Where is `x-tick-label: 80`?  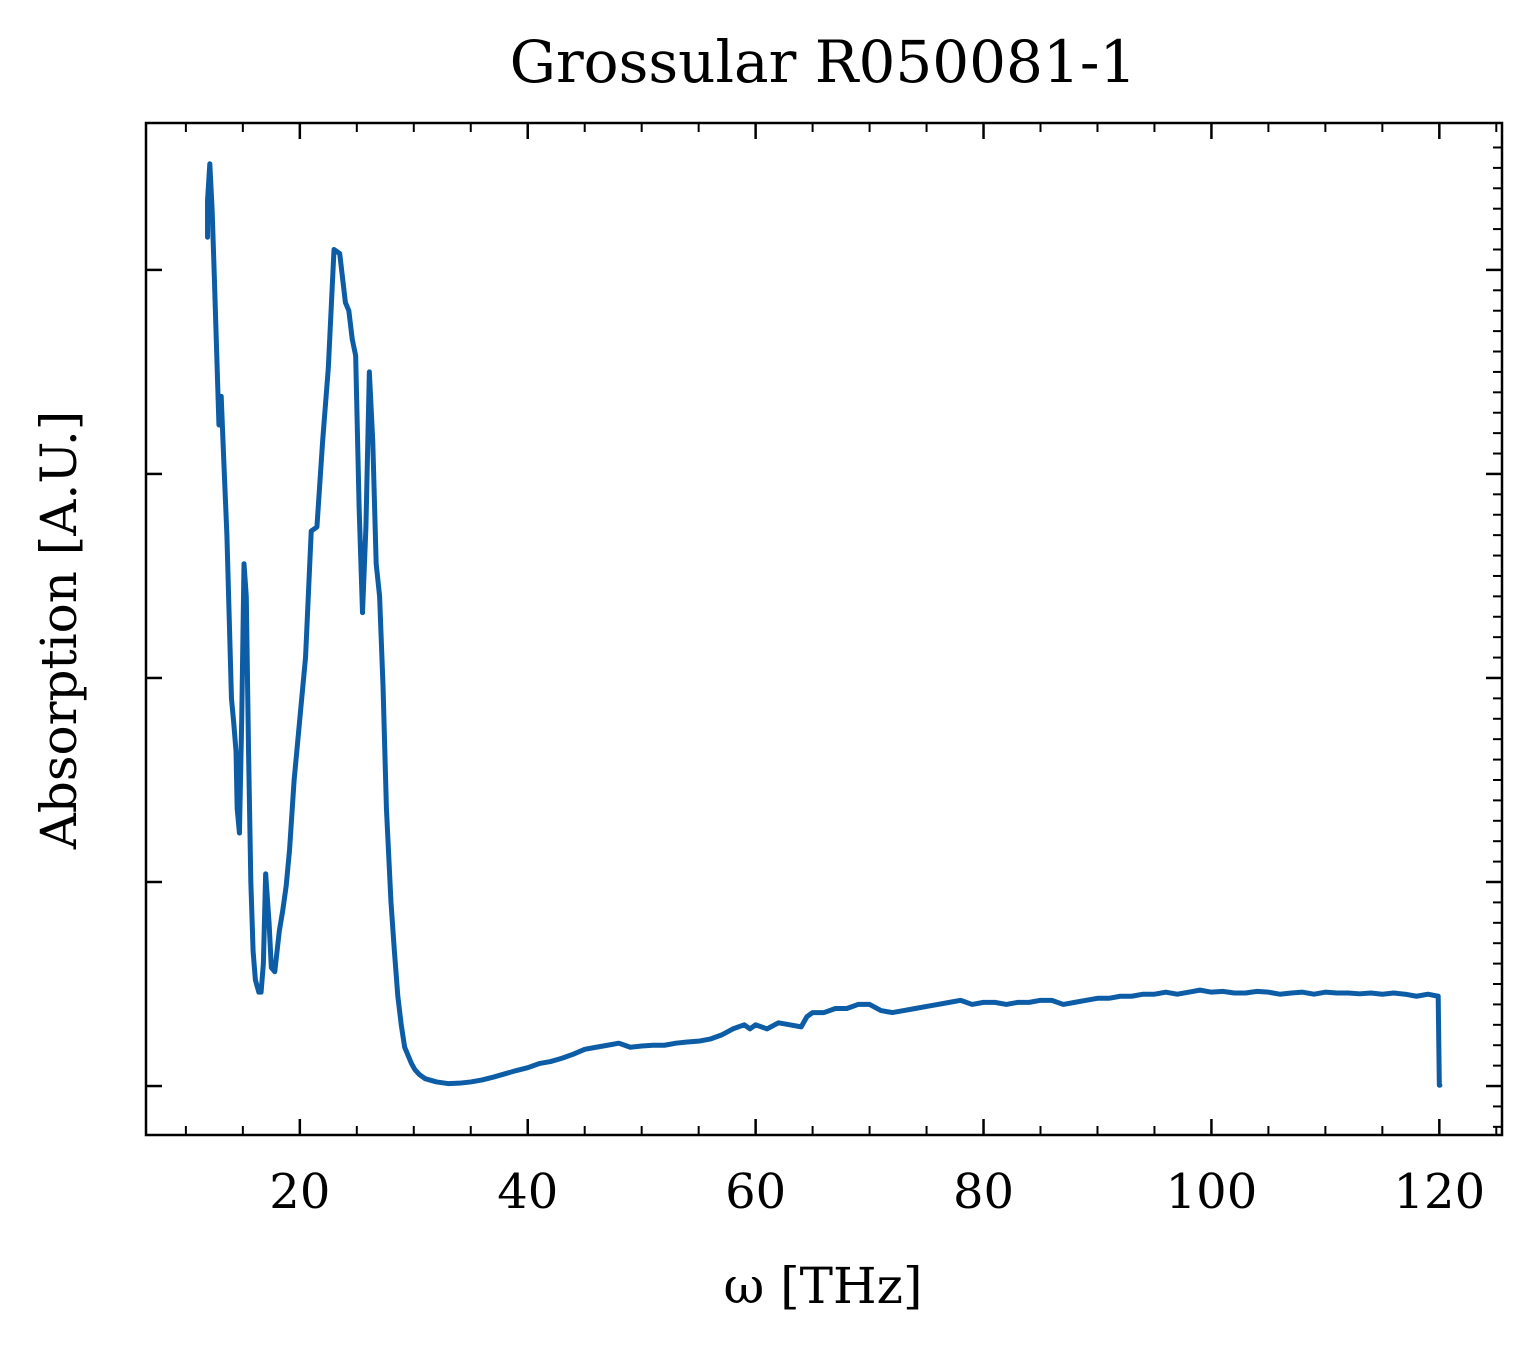 x-tick-label: 80 is located at coordinates (983, 1192).